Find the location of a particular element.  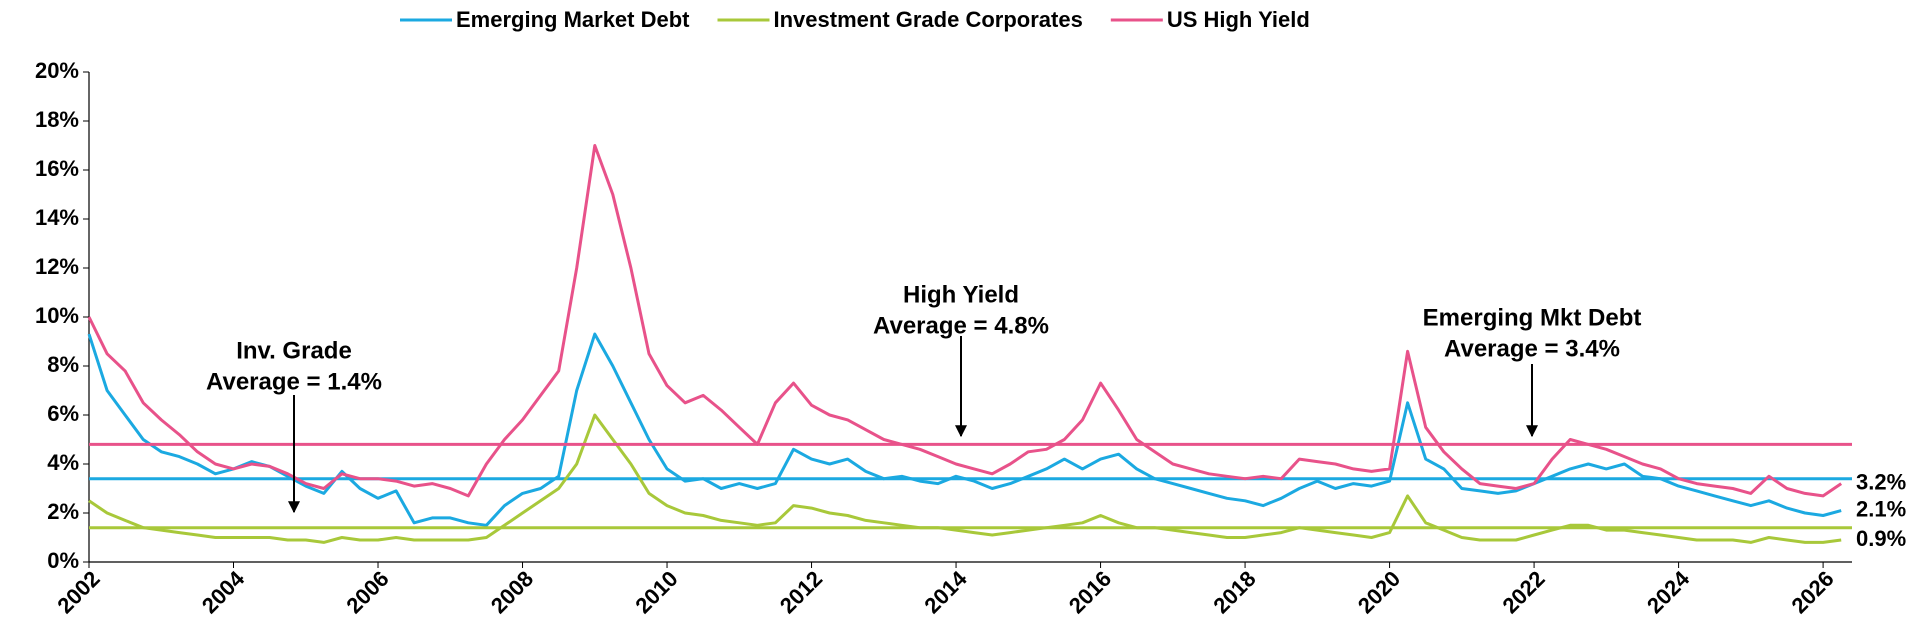

y-tick-label: 20% is located at coordinates (57, 70).